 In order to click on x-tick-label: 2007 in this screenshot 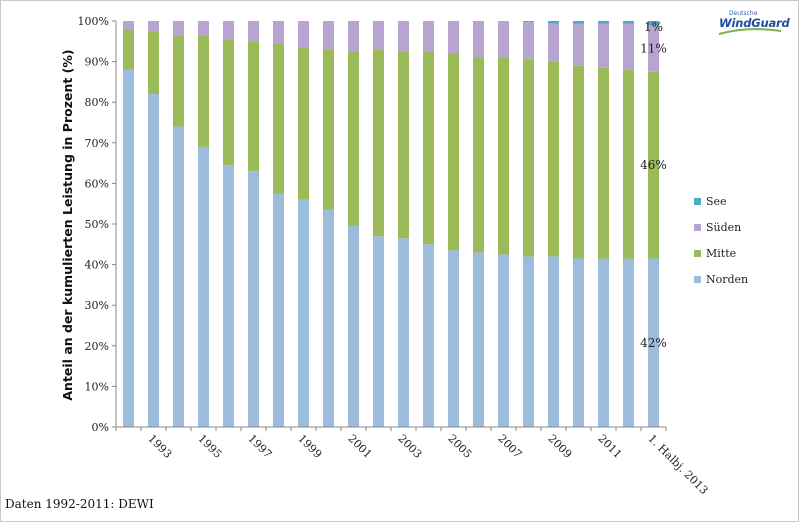, I will do `click(509, 446)`.